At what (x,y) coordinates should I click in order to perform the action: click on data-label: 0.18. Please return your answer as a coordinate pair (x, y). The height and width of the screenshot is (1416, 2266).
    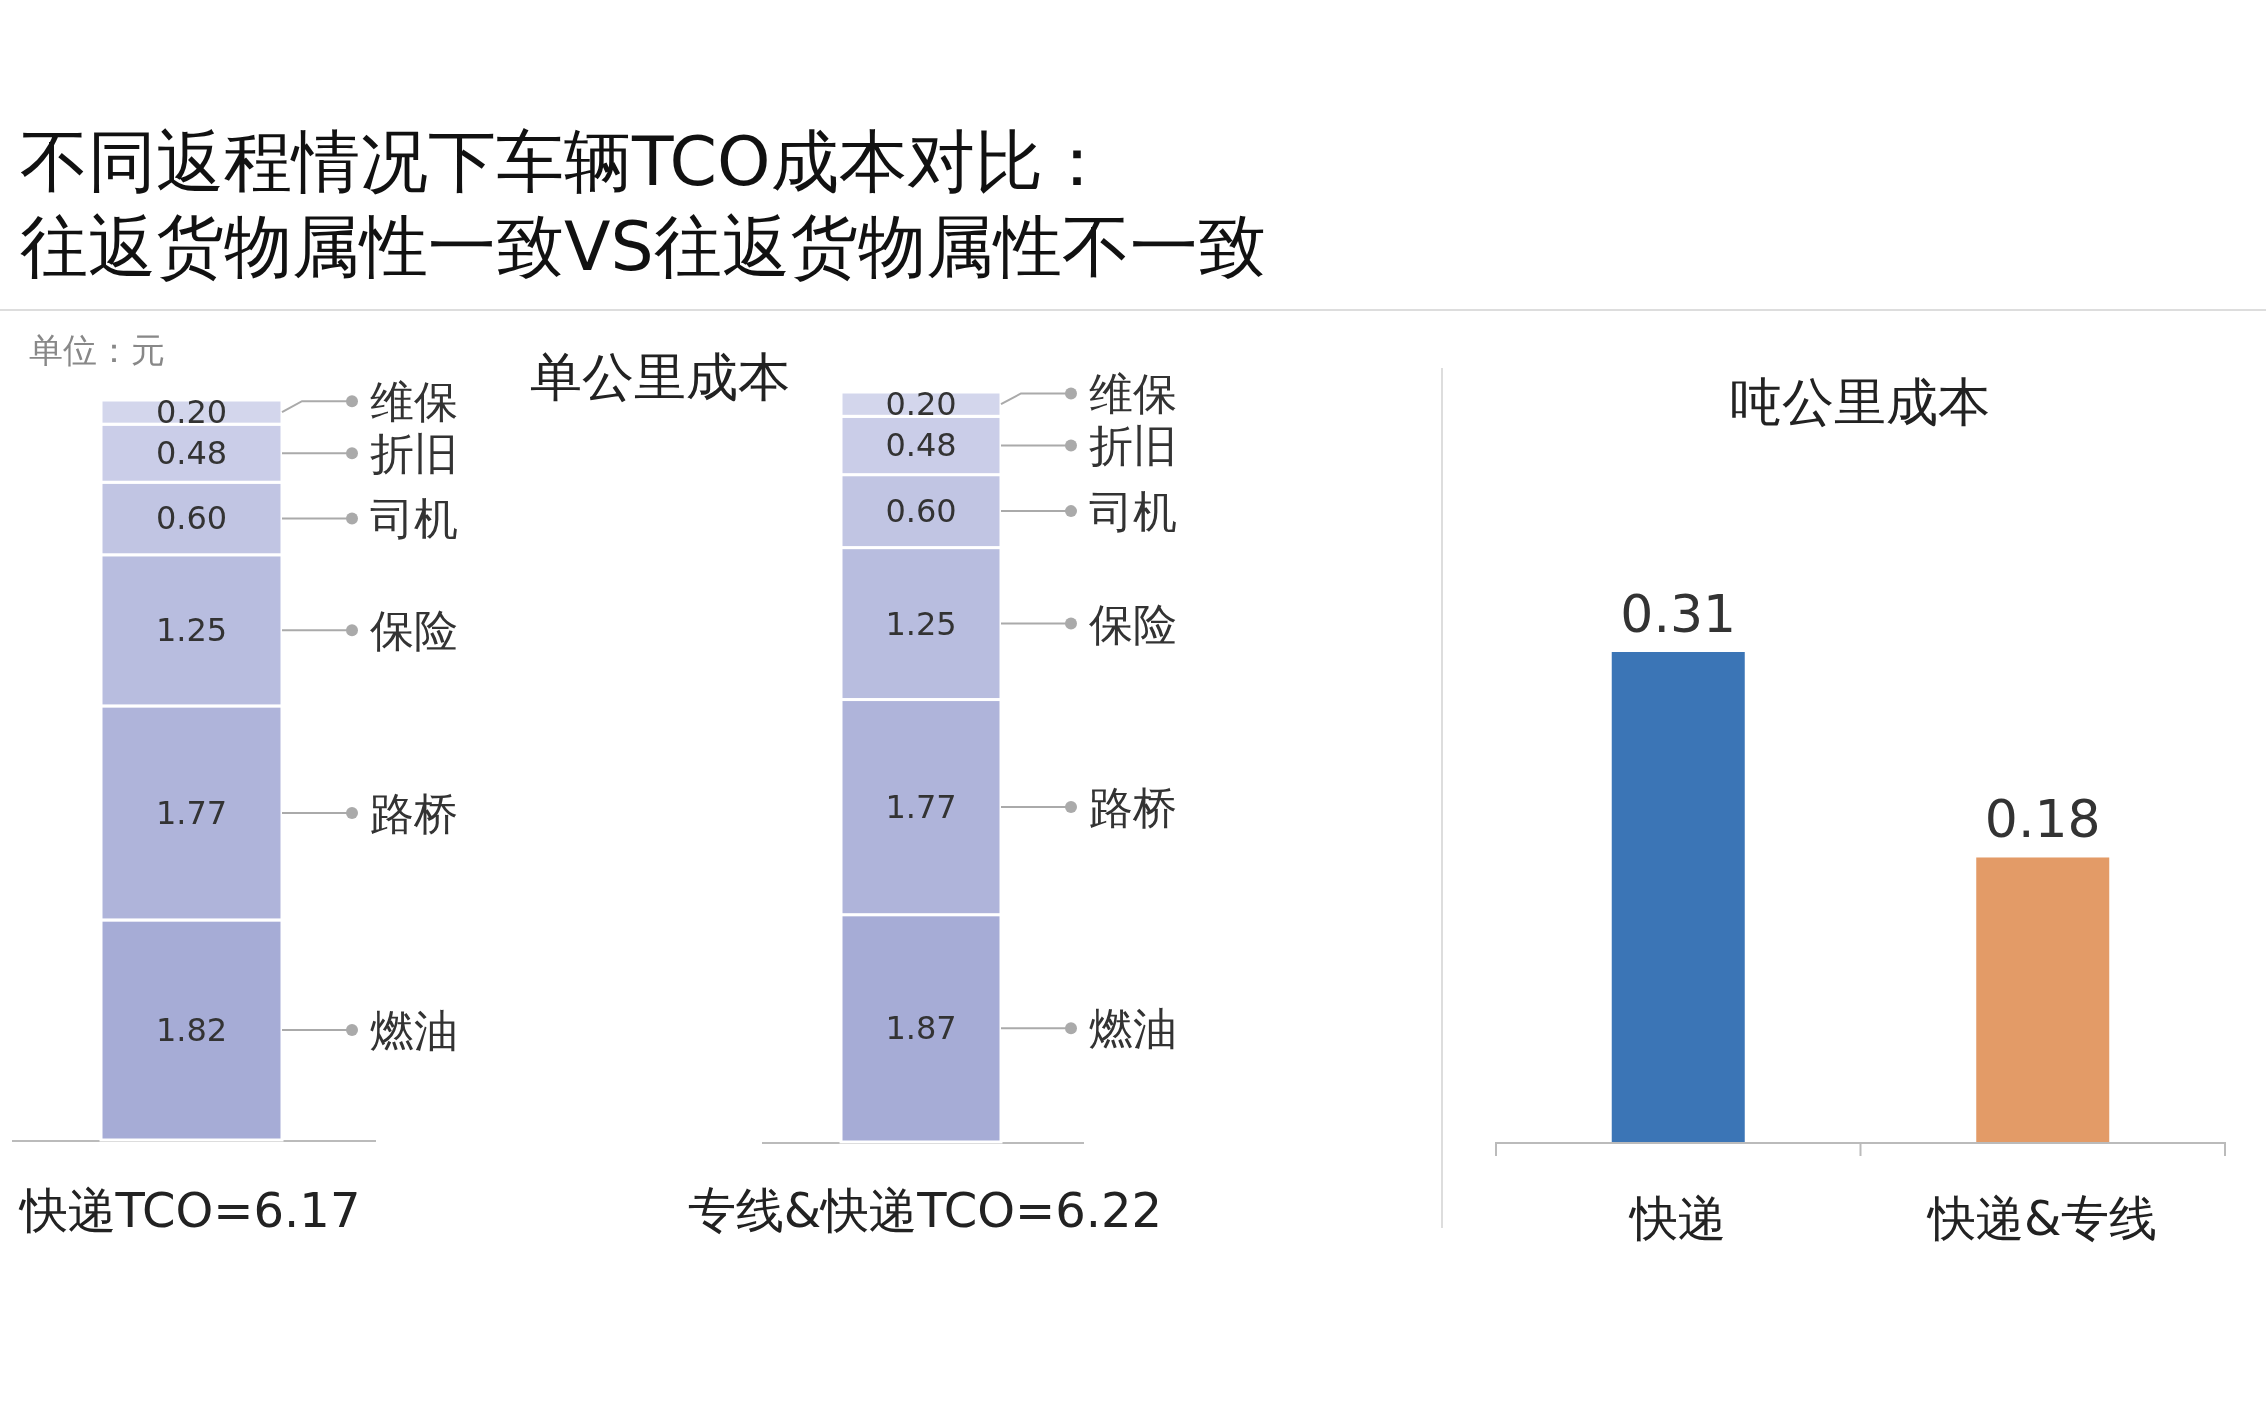
    Looking at the image, I should click on (2042, 819).